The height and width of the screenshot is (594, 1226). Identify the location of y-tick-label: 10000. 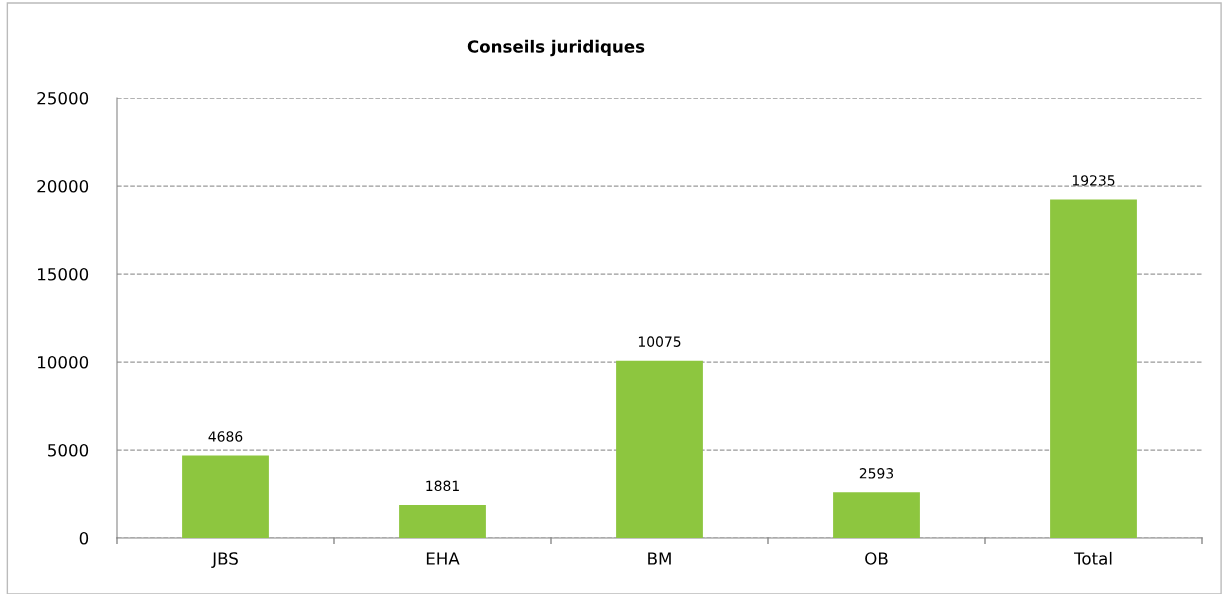
(63, 362).